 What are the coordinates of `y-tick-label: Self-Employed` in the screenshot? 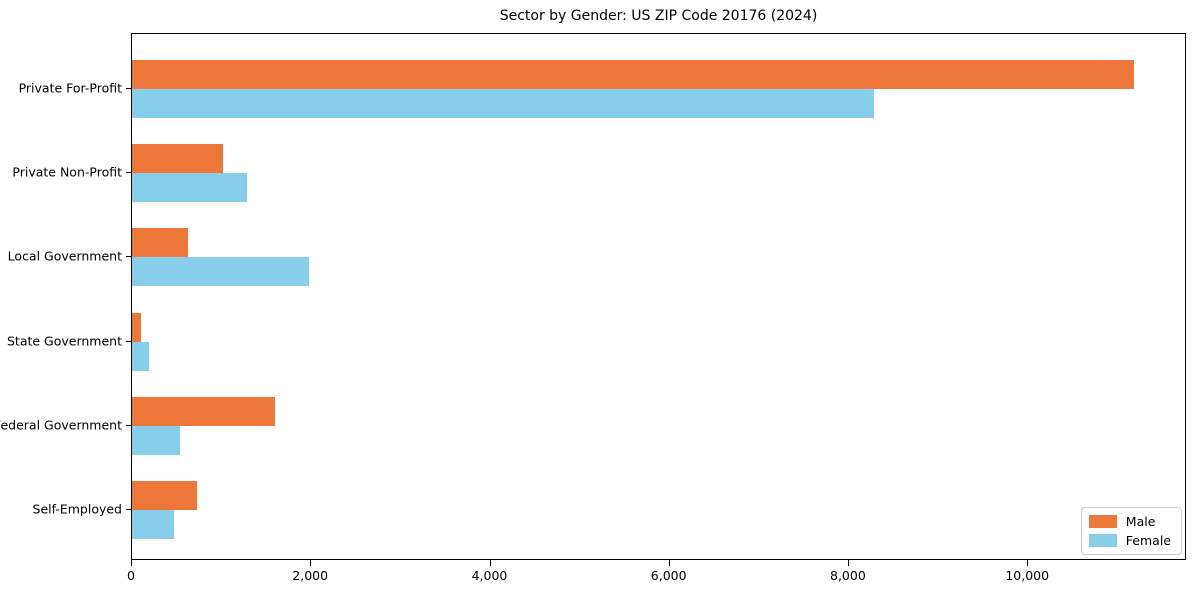 It's located at (77, 509).